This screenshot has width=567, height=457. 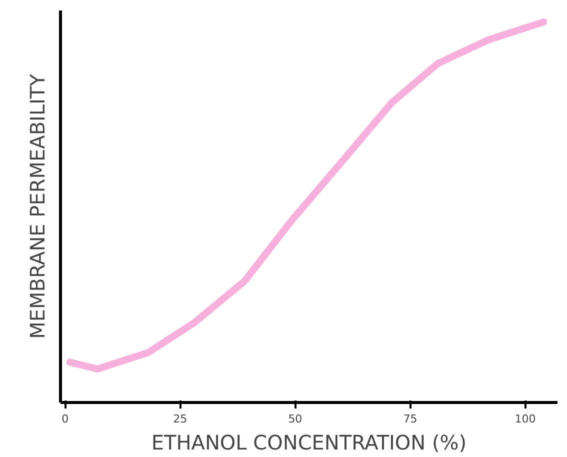 I want to click on x-tick-label: 50, so click(x=295, y=419).